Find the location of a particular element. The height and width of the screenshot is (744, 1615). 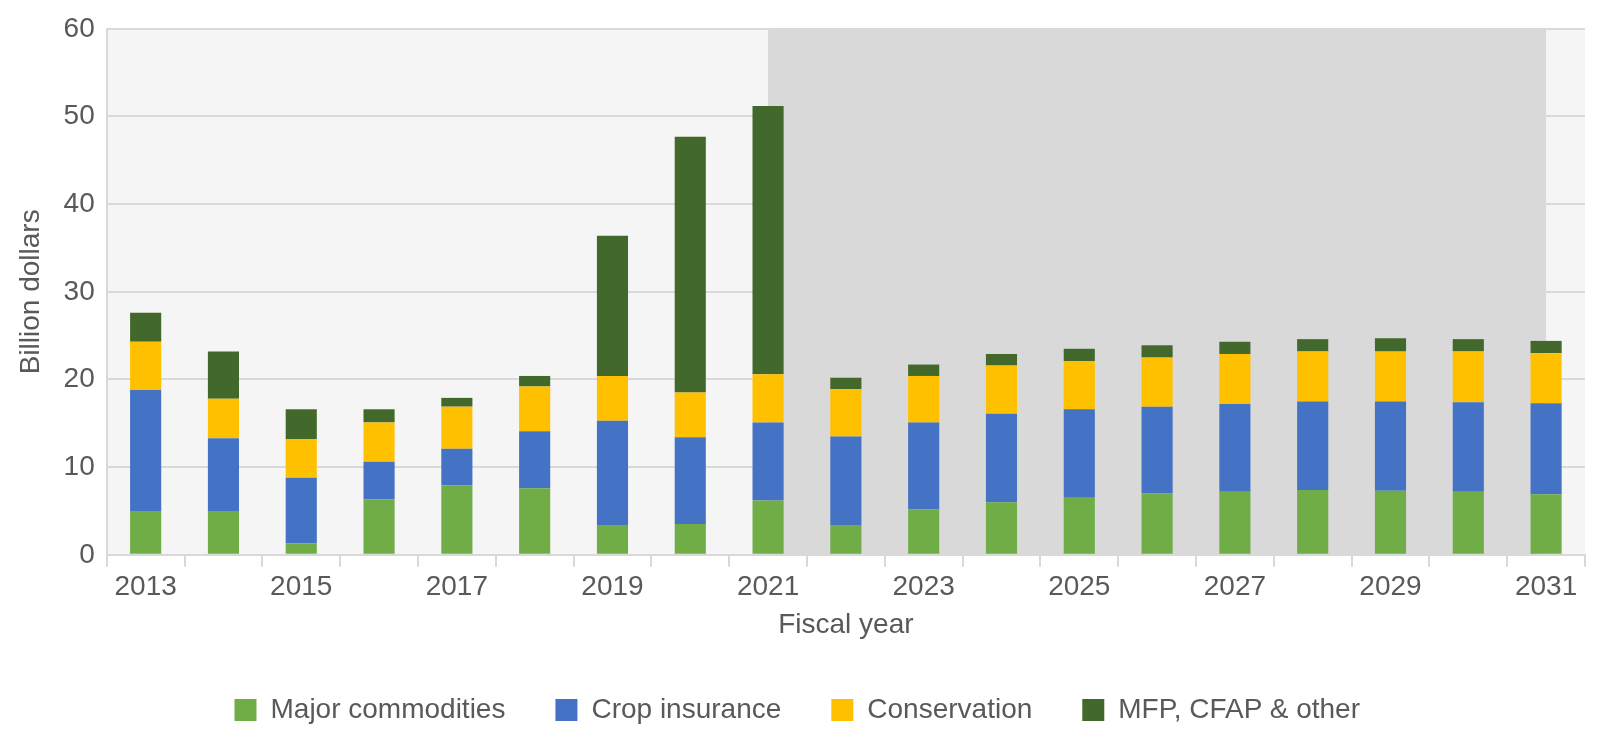

y-tick-label: 60 is located at coordinates (79, 27).